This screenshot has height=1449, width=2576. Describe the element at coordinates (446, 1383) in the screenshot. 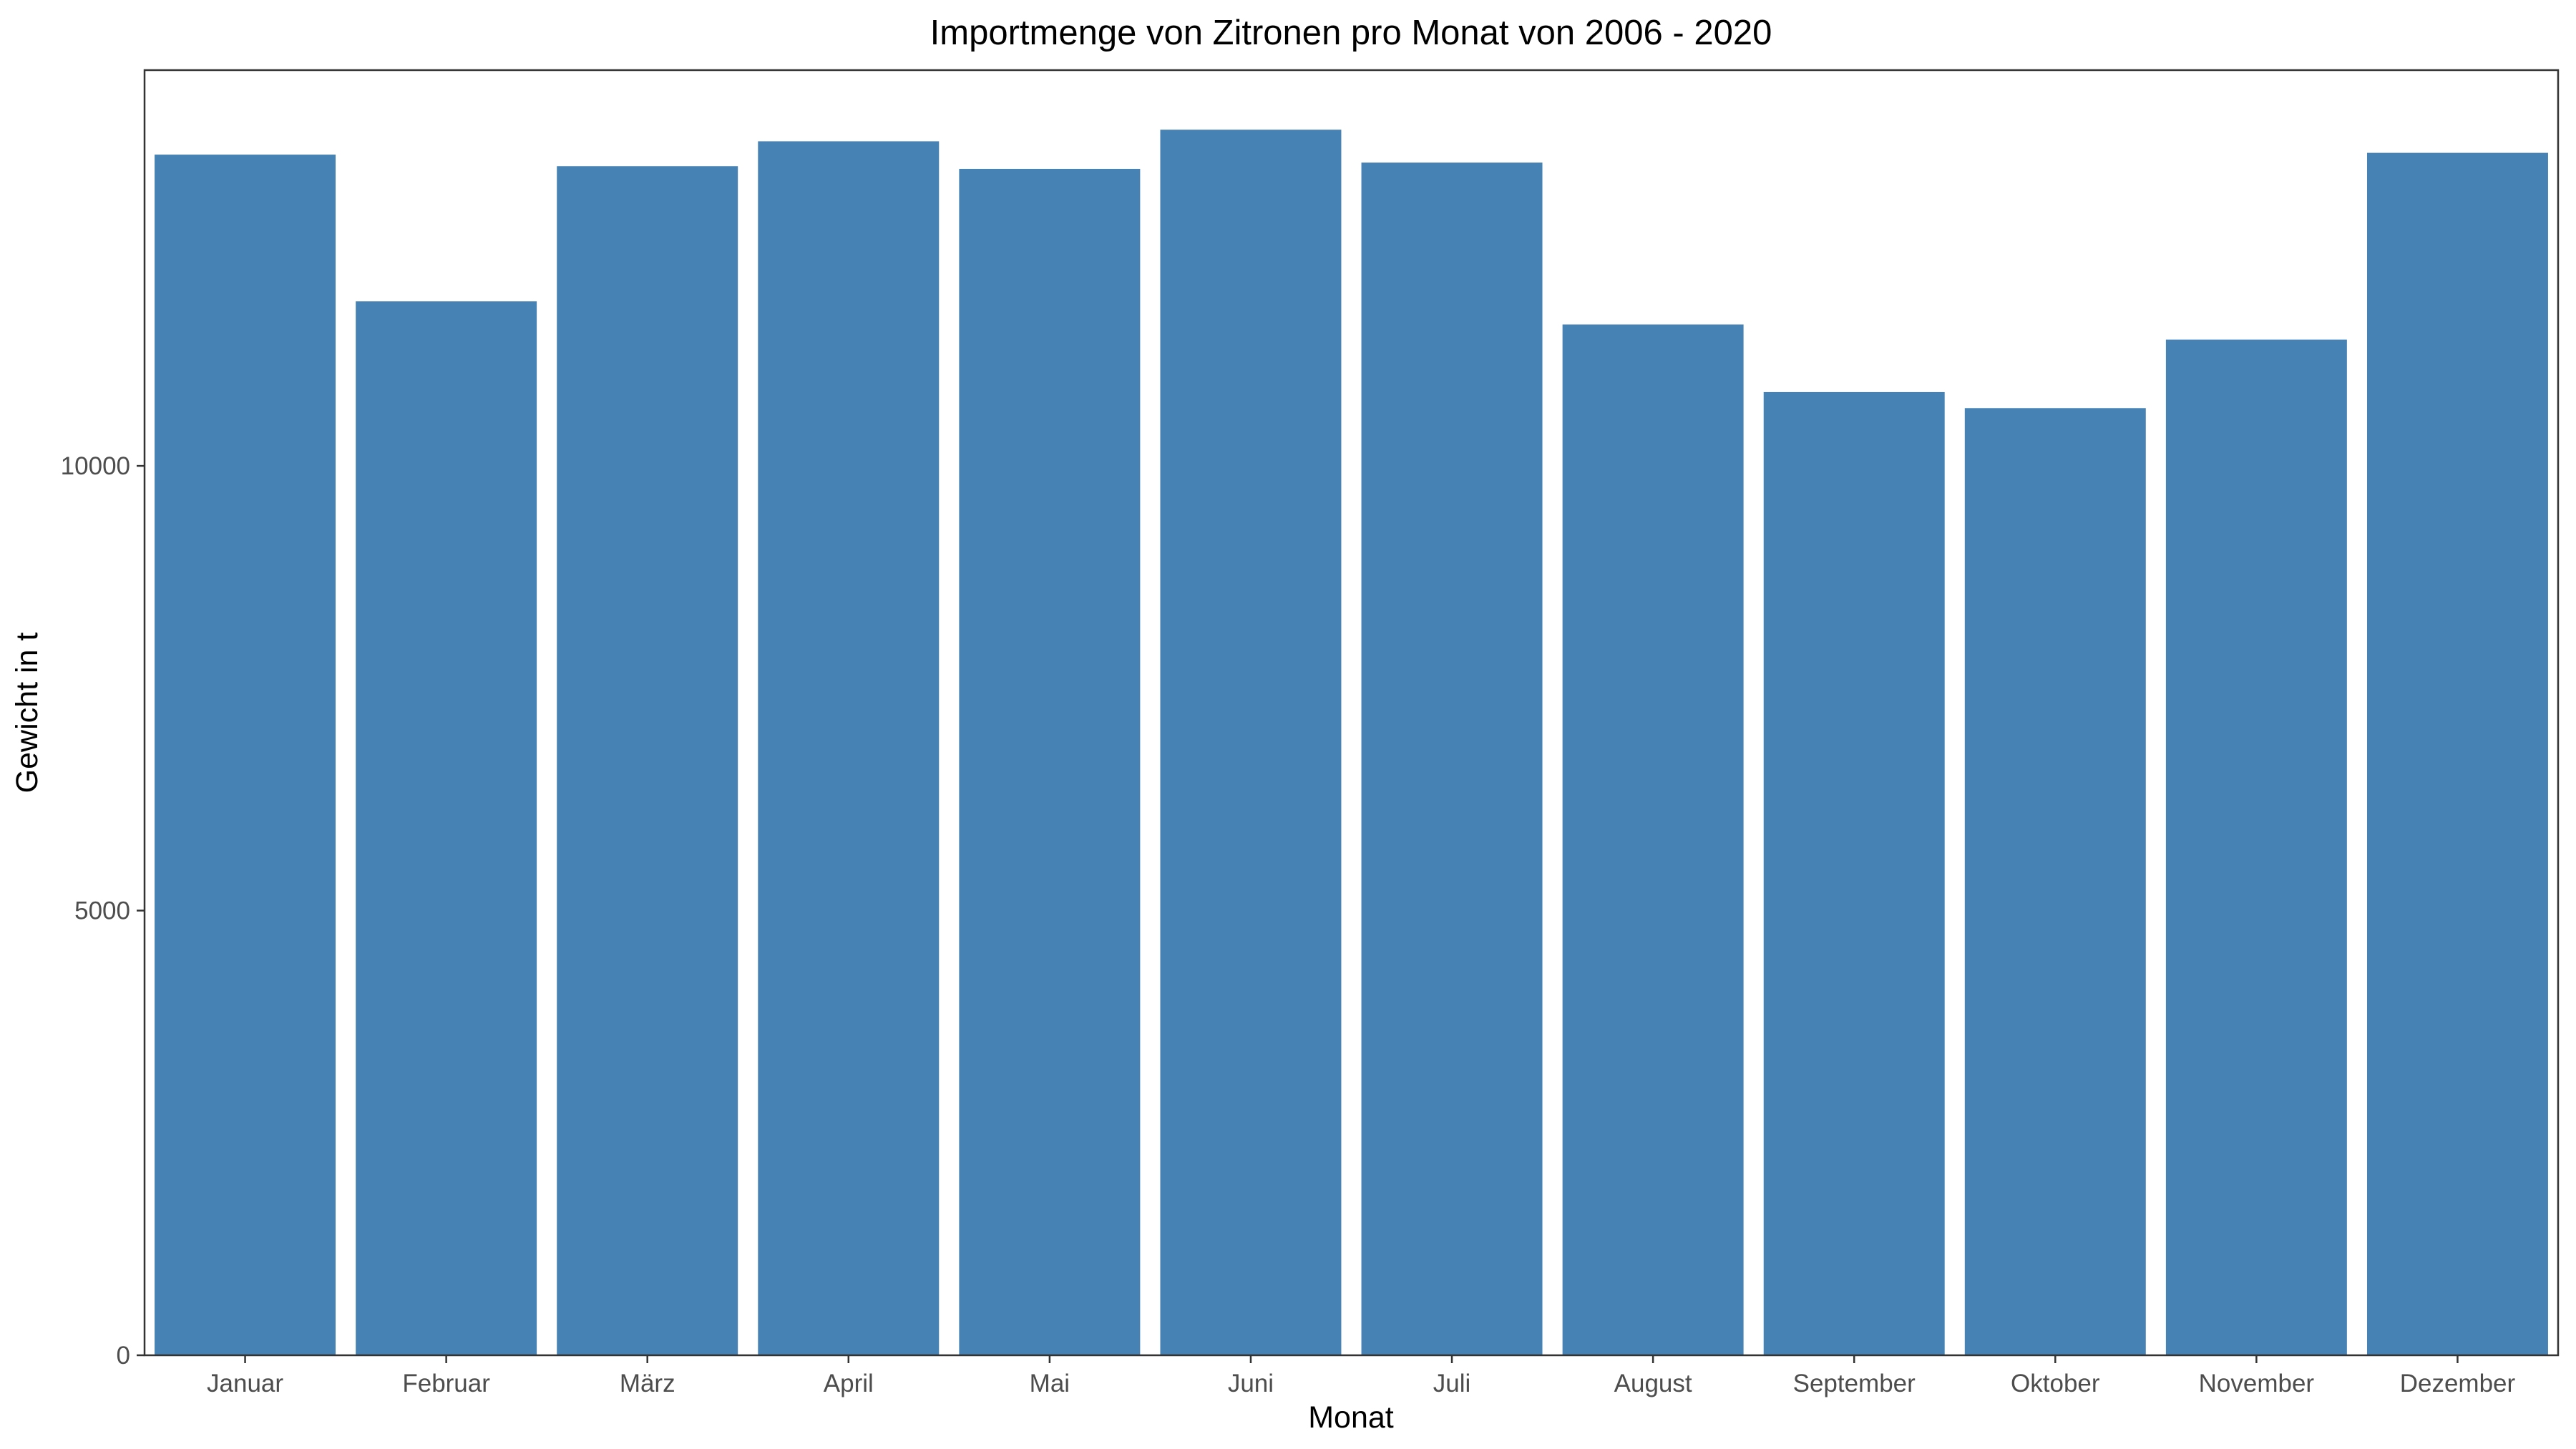

I see `x-tick-label: Februar` at that location.